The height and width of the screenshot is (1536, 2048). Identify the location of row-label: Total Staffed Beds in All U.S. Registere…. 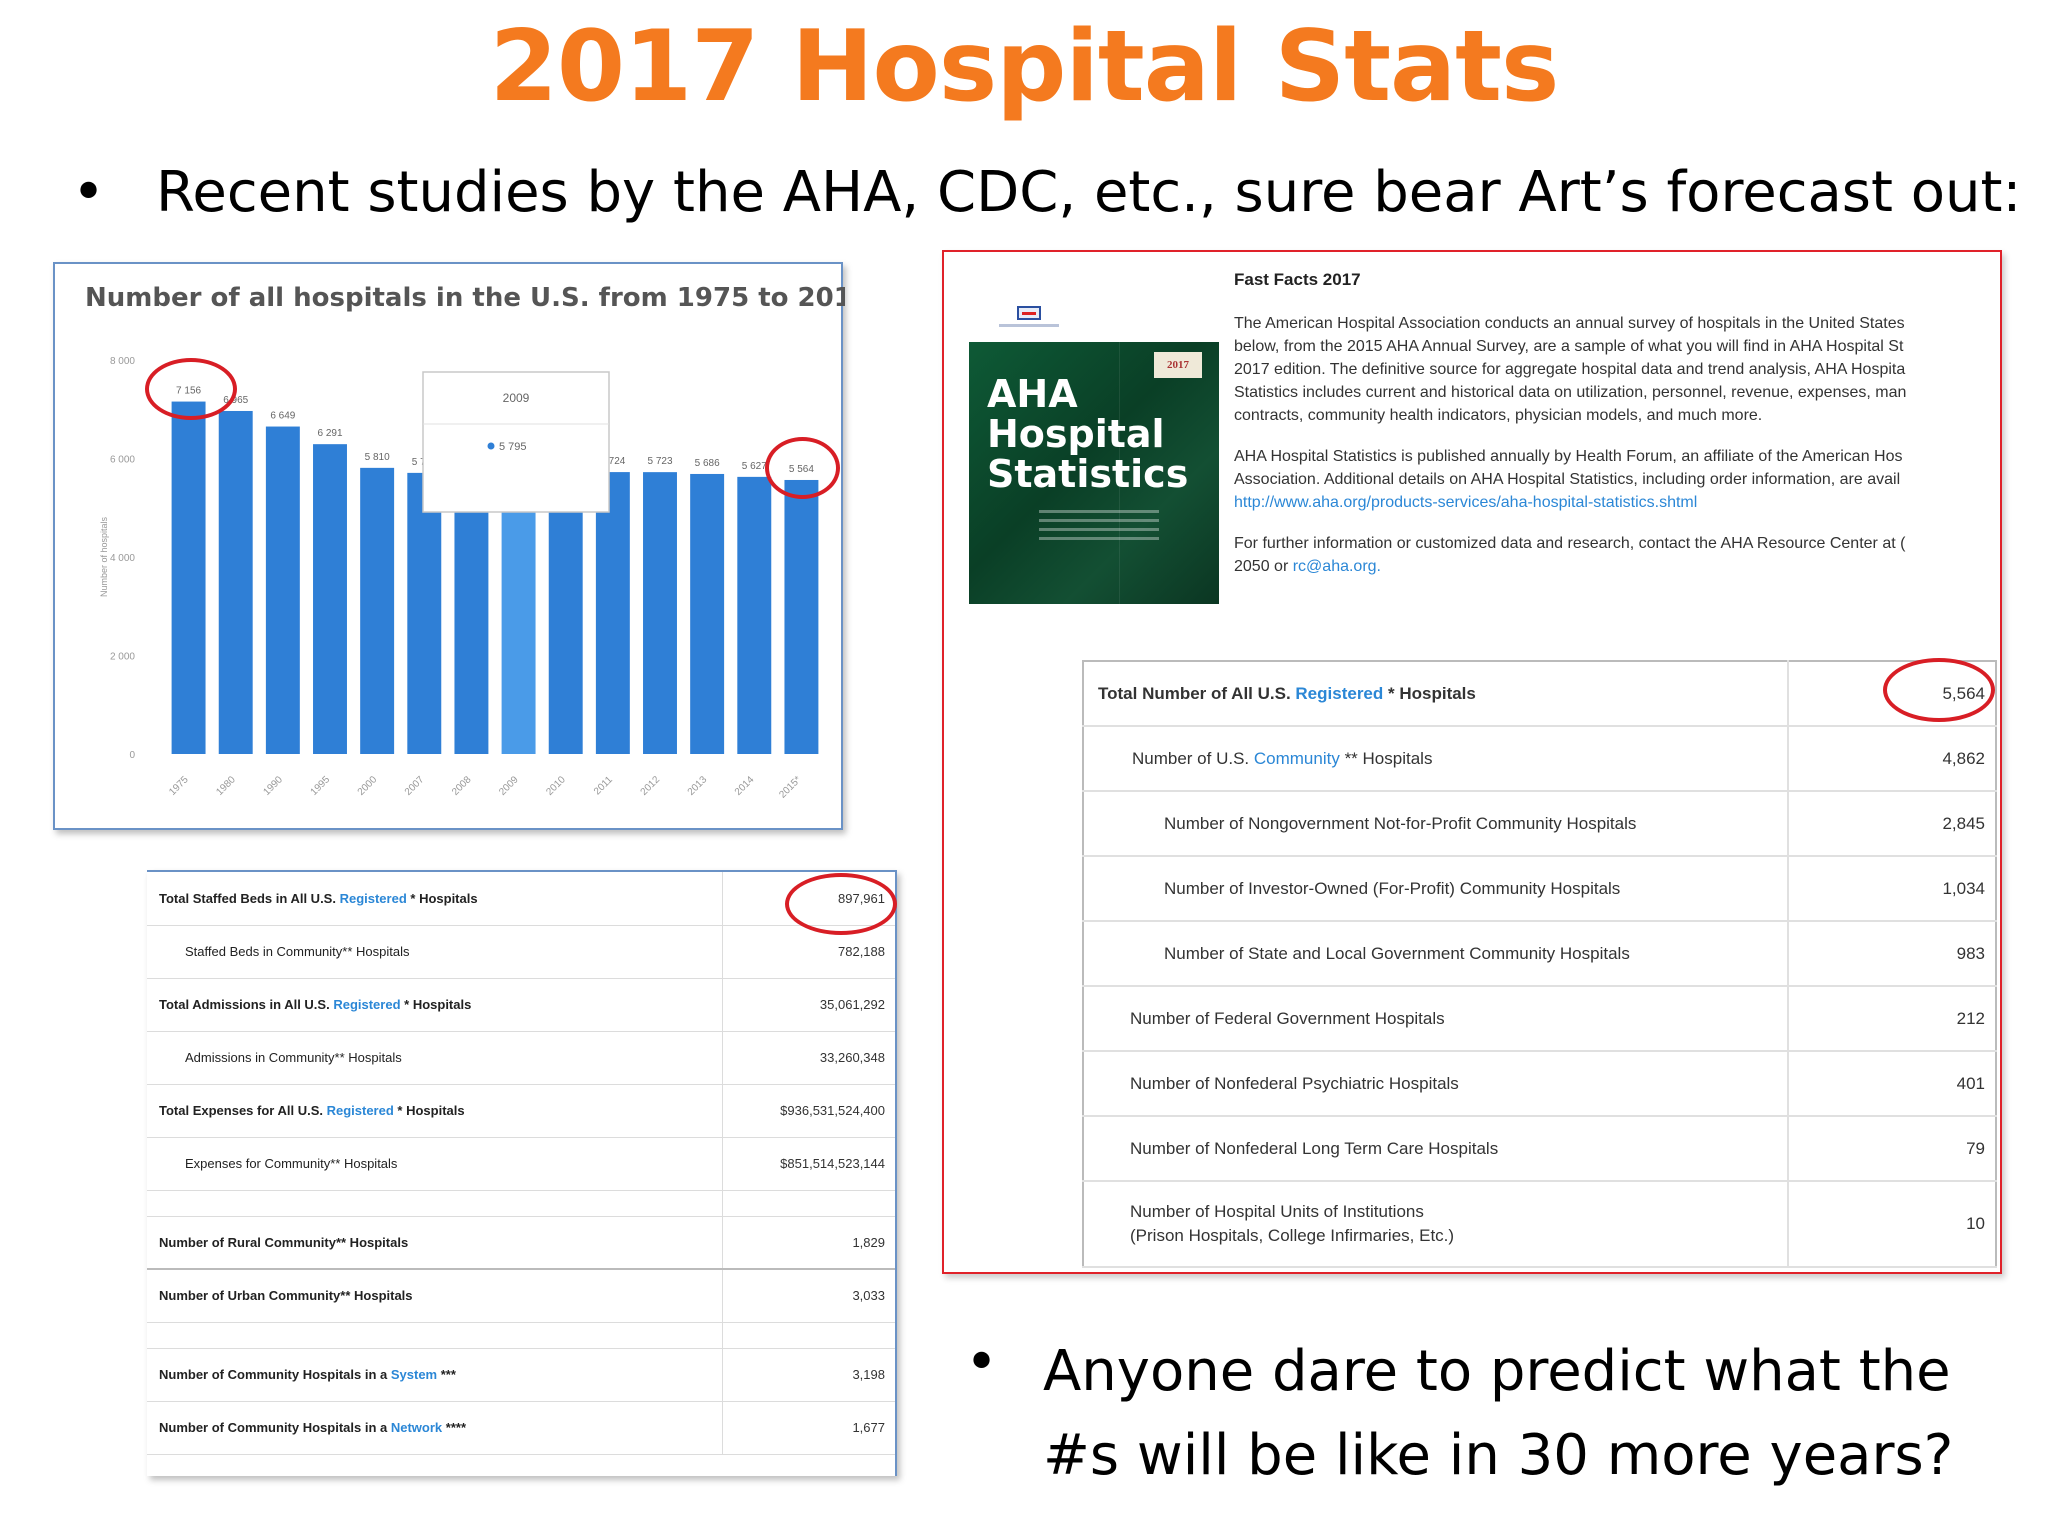
(435, 899).